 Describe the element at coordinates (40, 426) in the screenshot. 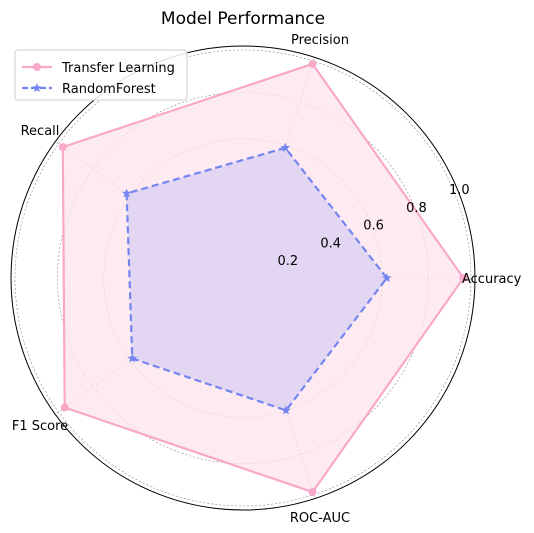

I see `axis-label-f1-score: F1 Score` at that location.